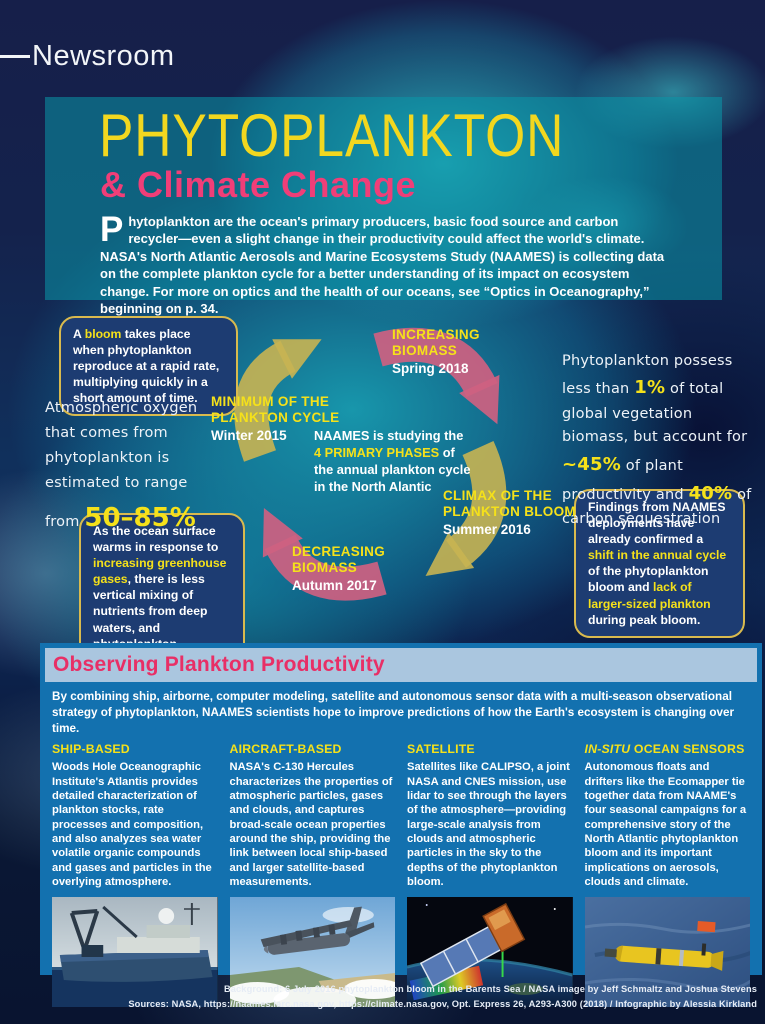  Describe the element at coordinates (160, 571) in the screenshot. I see `greenhouse-text-highlight: increasing greenhouse gases` at that location.